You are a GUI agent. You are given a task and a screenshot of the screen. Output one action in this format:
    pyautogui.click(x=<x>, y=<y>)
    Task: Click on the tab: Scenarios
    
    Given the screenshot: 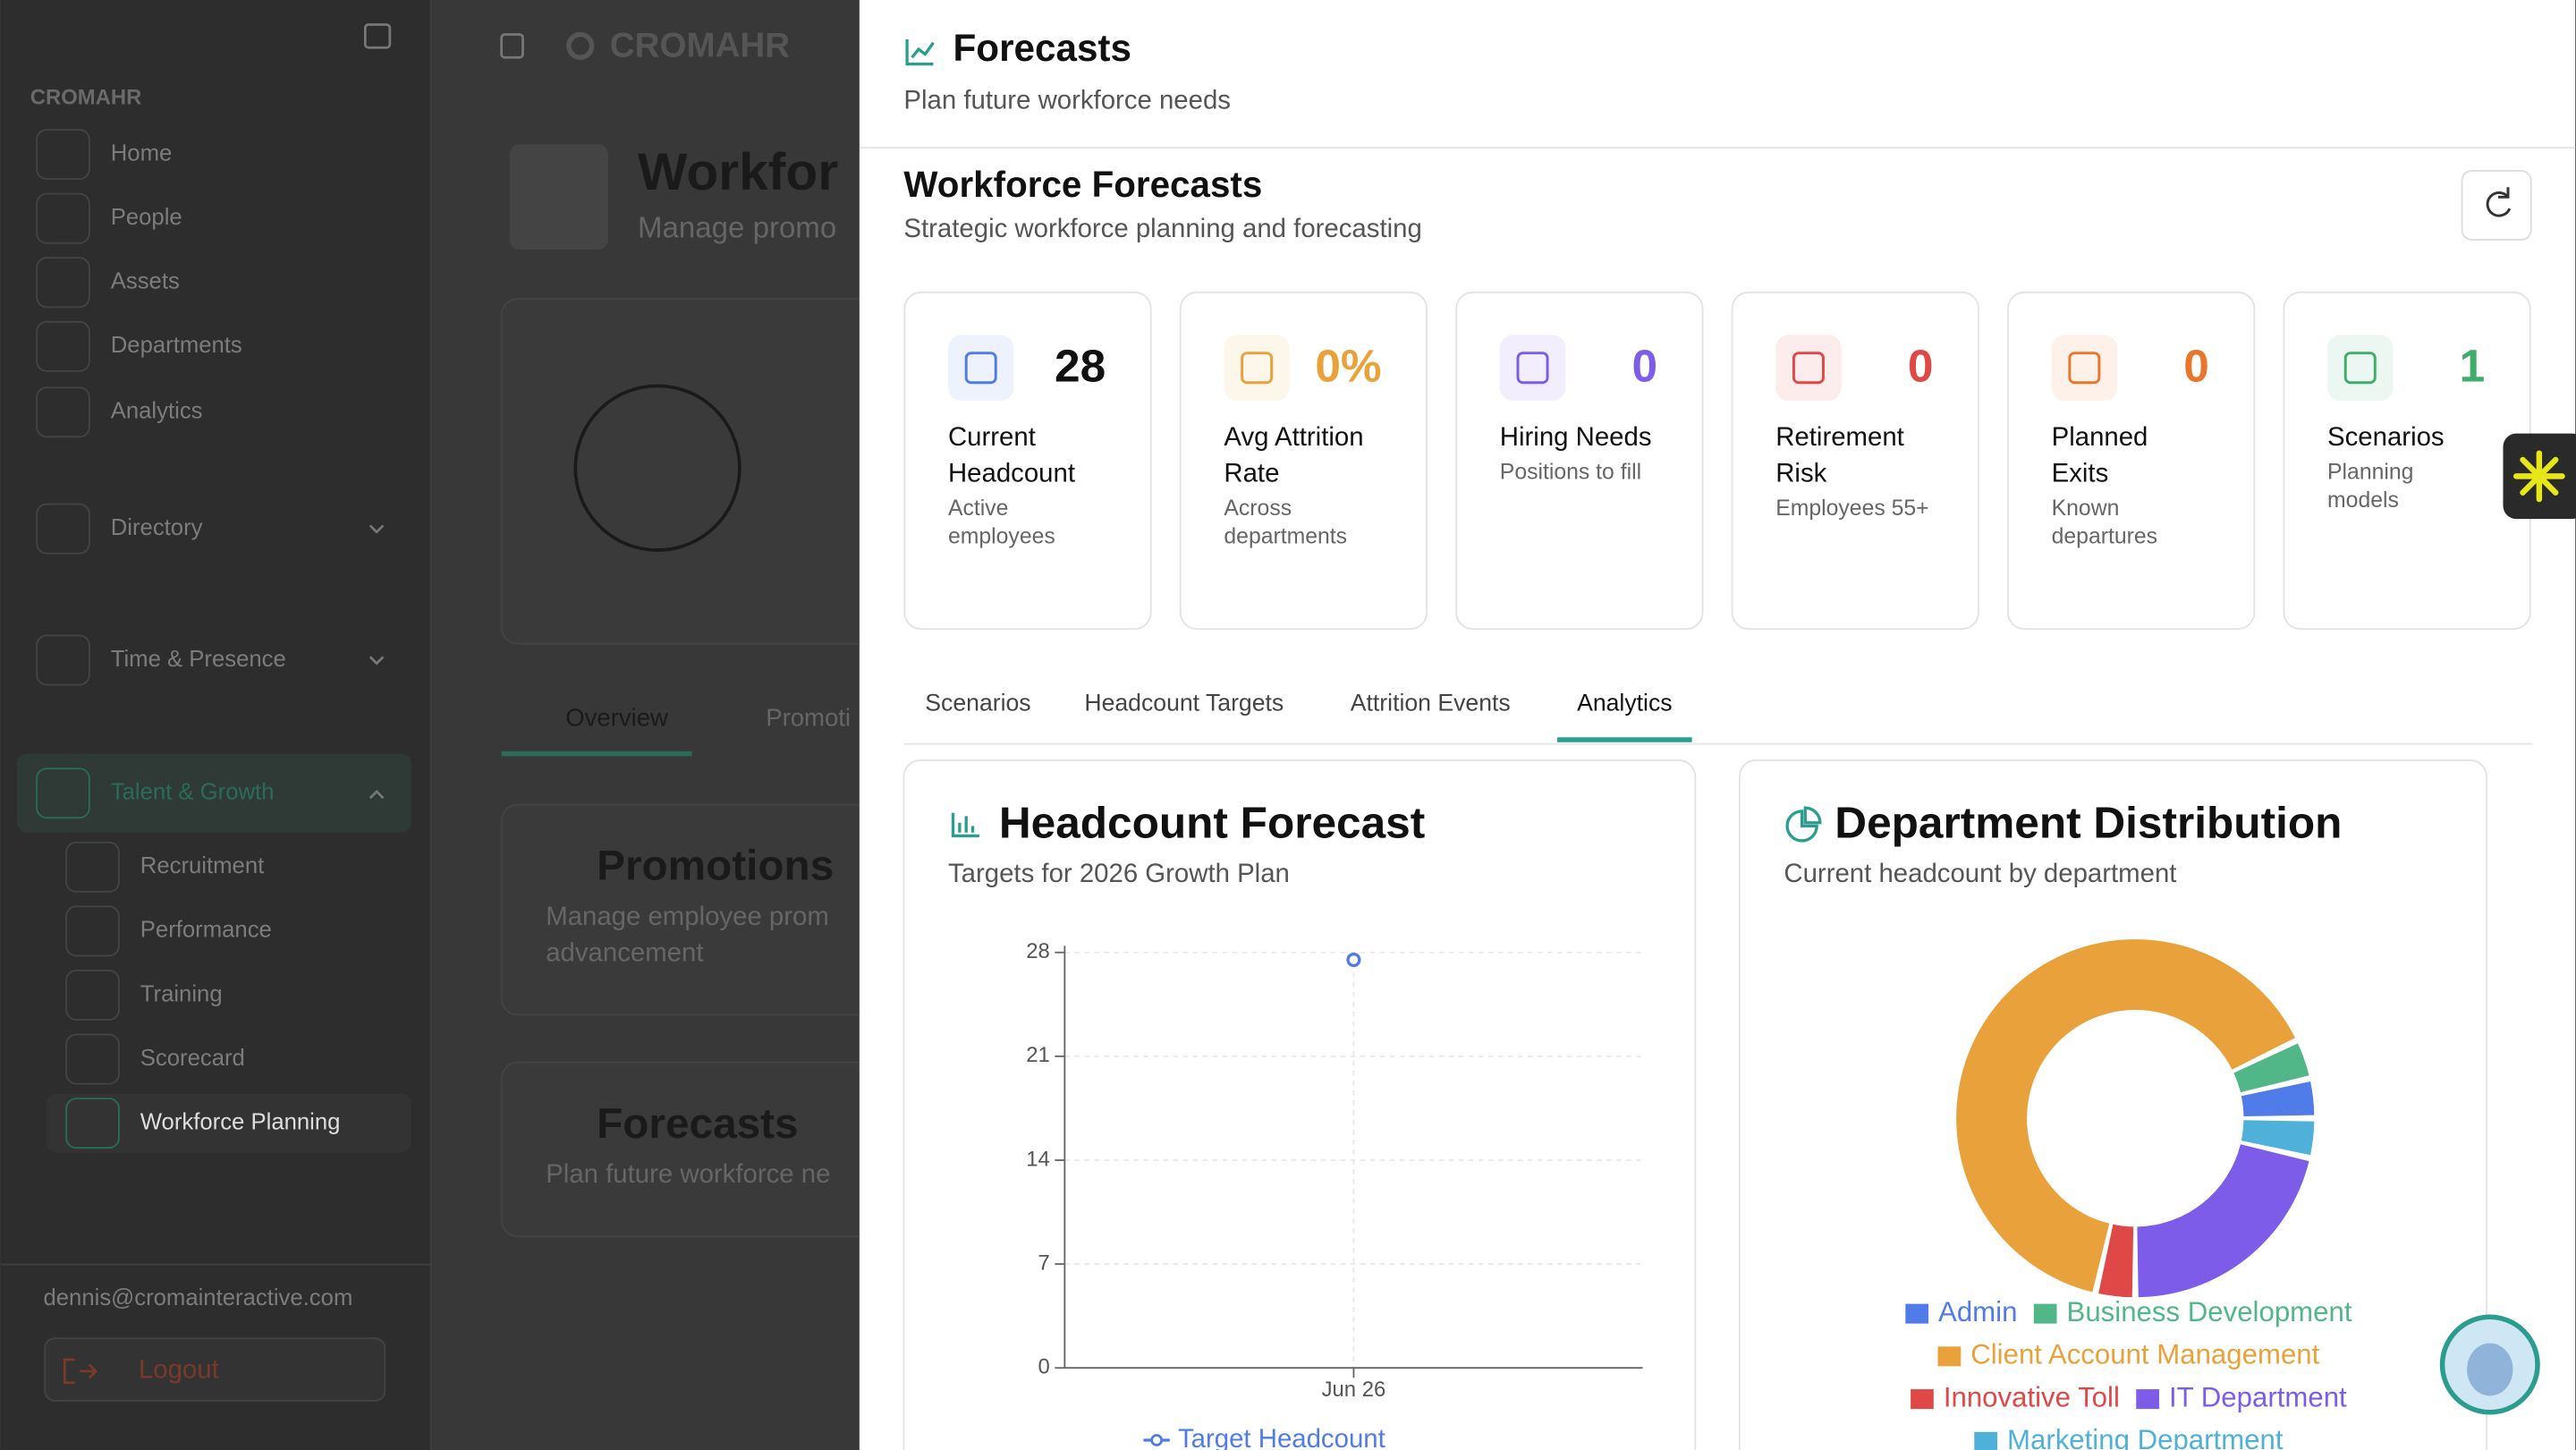 What is the action you would take?
    pyautogui.click(x=977, y=704)
    